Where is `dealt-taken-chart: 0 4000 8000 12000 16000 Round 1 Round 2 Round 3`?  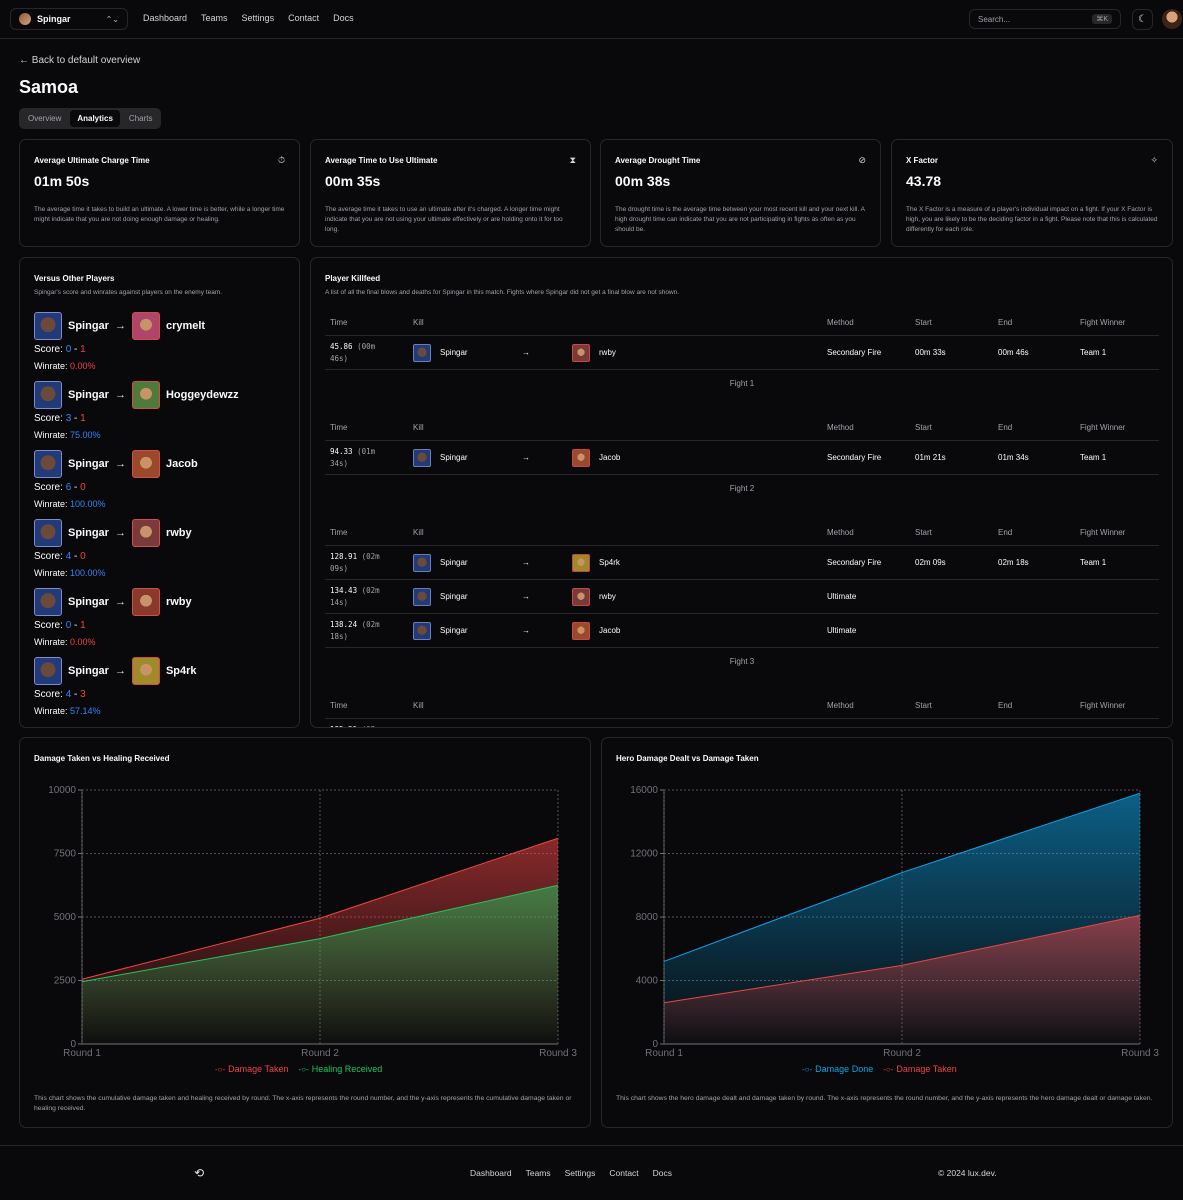
dealt-taken-chart: 0 4000 8000 12000 16000 Round 1 Round 2 Round 3 is located at coordinates (894, 922).